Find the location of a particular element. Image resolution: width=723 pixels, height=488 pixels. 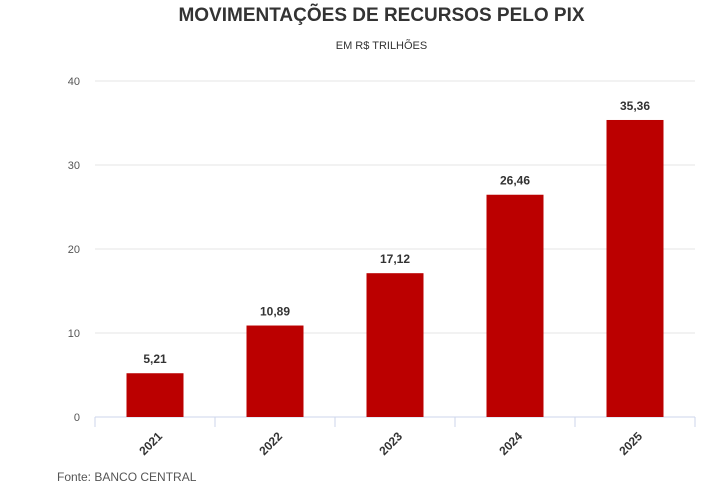

y-tick-label: 40 is located at coordinates (74, 82).